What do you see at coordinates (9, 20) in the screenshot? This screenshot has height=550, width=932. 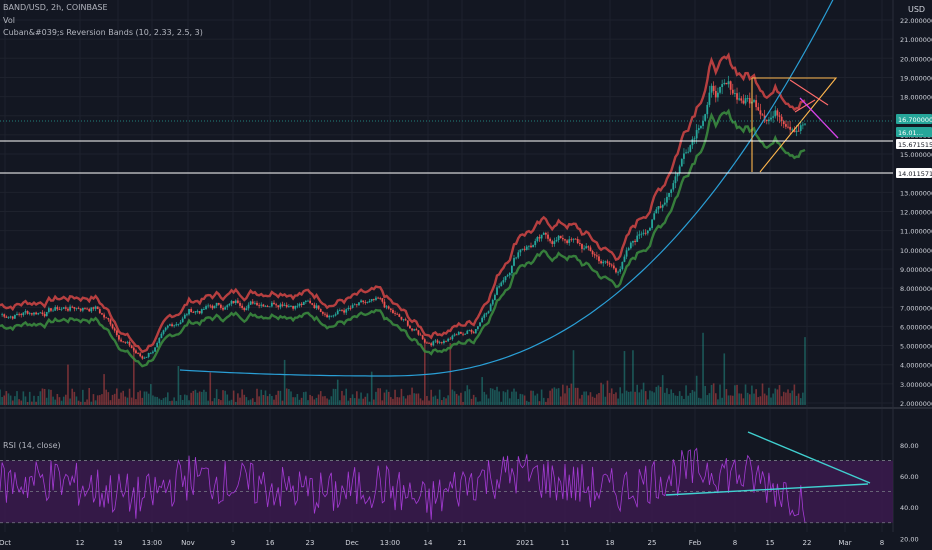 I see `legend-volume: Vol` at bounding box center [9, 20].